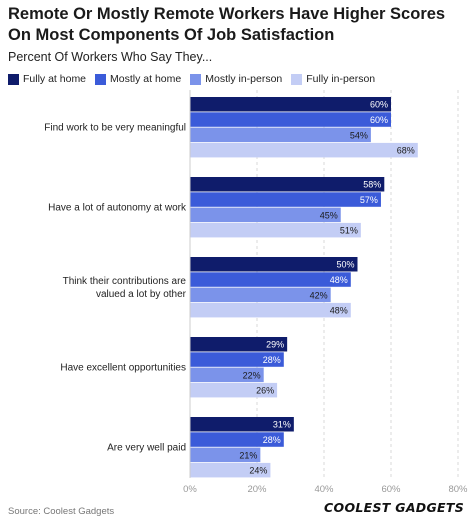 The height and width of the screenshot is (525, 474). What do you see at coordinates (406, 151) in the screenshot?
I see `data-label: 68%` at bounding box center [406, 151].